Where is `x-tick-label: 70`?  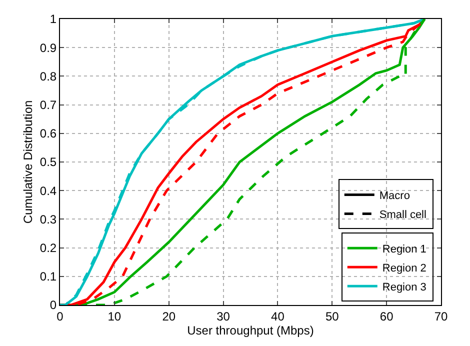
x-tick-label: 70 is located at coordinates (441, 316).